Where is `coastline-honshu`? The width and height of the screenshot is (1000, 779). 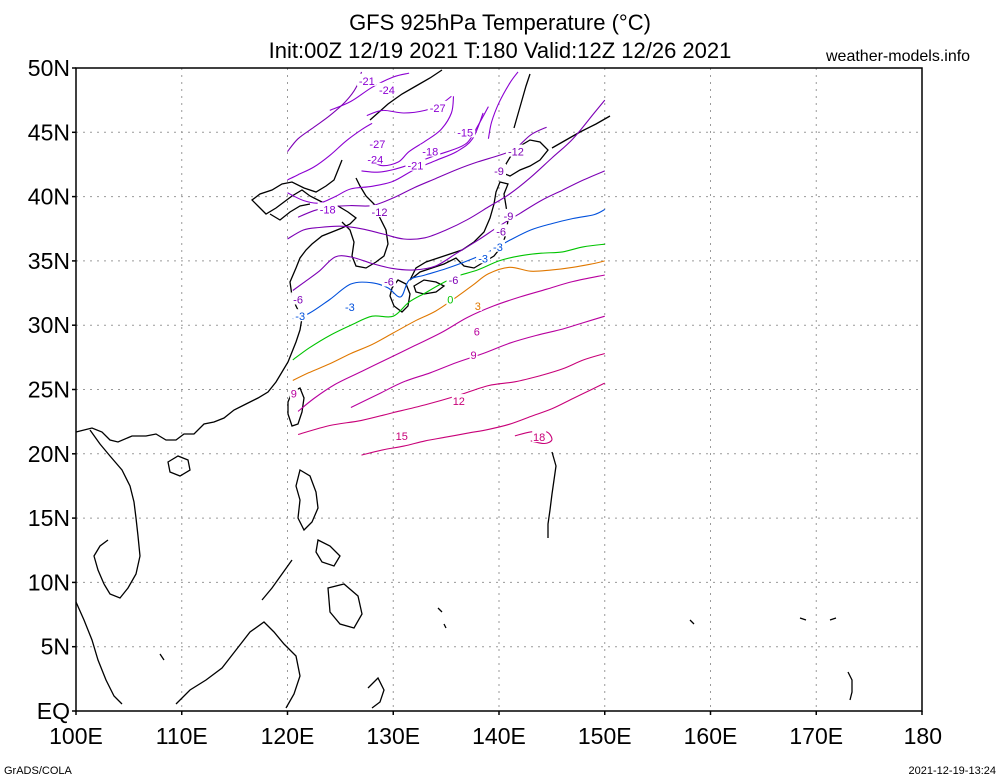 coastline-honshu is located at coordinates (459, 231).